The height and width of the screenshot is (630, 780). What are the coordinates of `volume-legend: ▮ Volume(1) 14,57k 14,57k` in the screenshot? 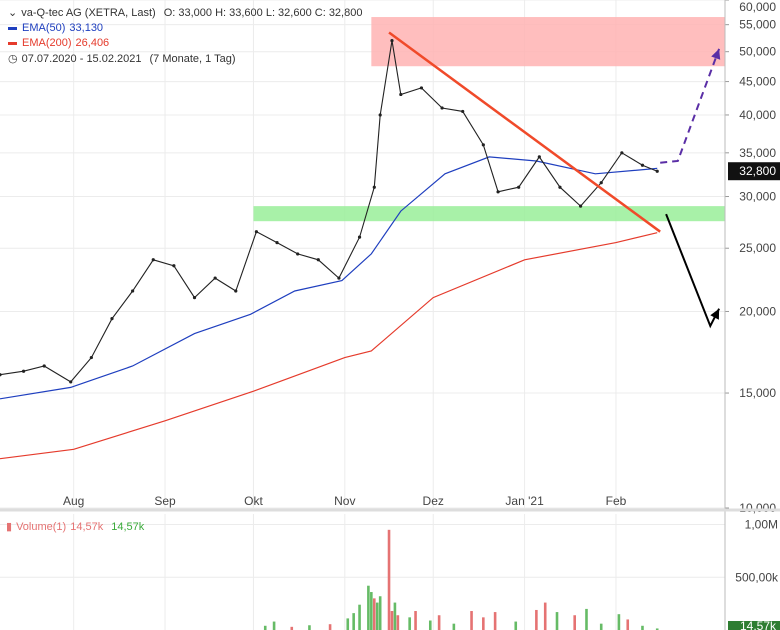 It's located at (79, 526).